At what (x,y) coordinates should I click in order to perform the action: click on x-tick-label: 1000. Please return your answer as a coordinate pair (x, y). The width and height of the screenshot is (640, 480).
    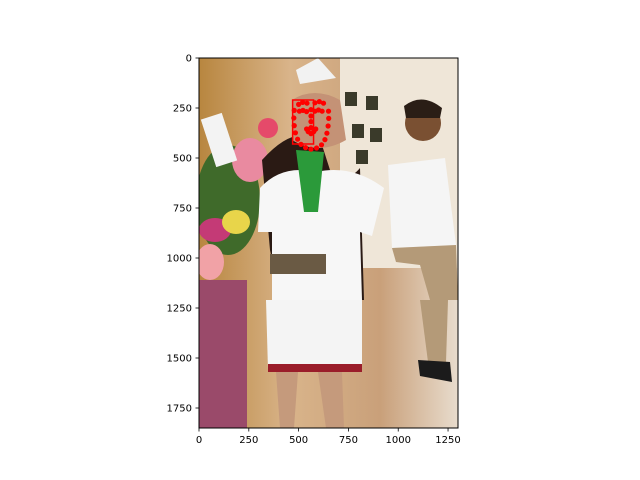
    Looking at the image, I should click on (398, 440).